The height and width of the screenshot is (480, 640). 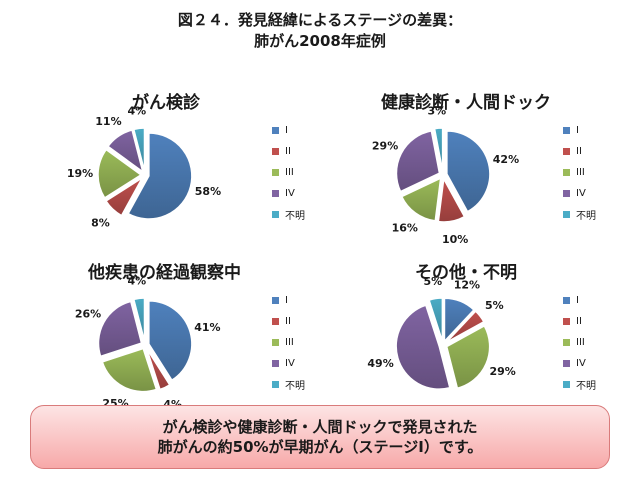 What do you see at coordinates (320, 20) in the screenshot?
I see `page-title-line1: 図２４．発見経緯によるステージの差異：` at bounding box center [320, 20].